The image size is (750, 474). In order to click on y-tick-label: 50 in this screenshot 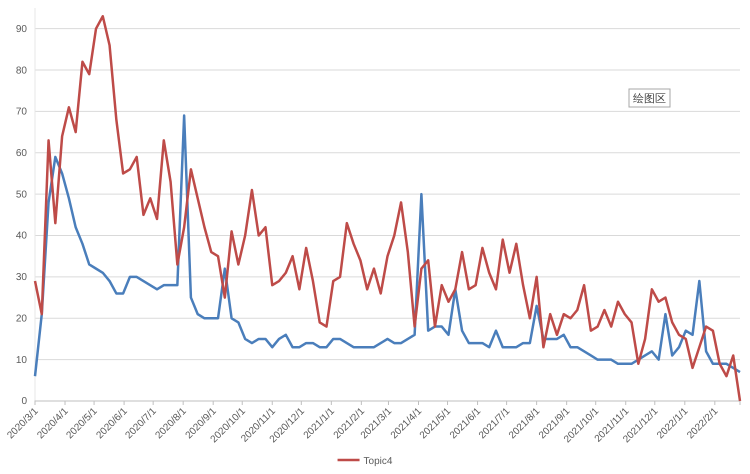, I will do `click(22, 194)`.